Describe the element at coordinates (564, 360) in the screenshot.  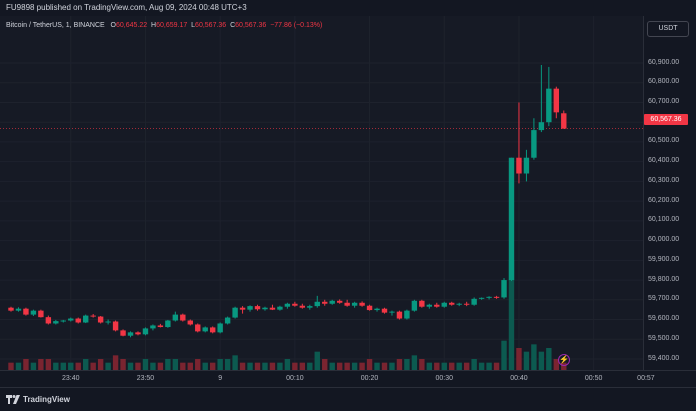
I see `lightning-icon: ⚡` at that location.